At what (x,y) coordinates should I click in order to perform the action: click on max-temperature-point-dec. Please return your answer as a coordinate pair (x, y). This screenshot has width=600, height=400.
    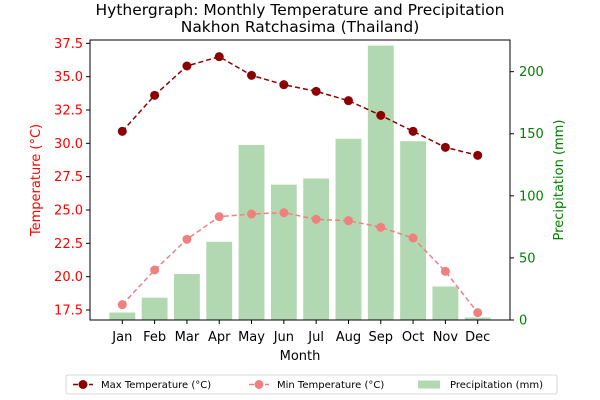
    Looking at the image, I should click on (478, 155).